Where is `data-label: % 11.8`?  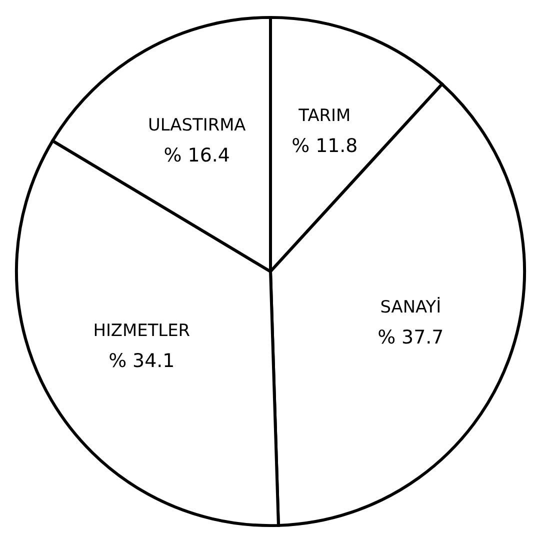
data-label: % 11.8 is located at coordinates (325, 146).